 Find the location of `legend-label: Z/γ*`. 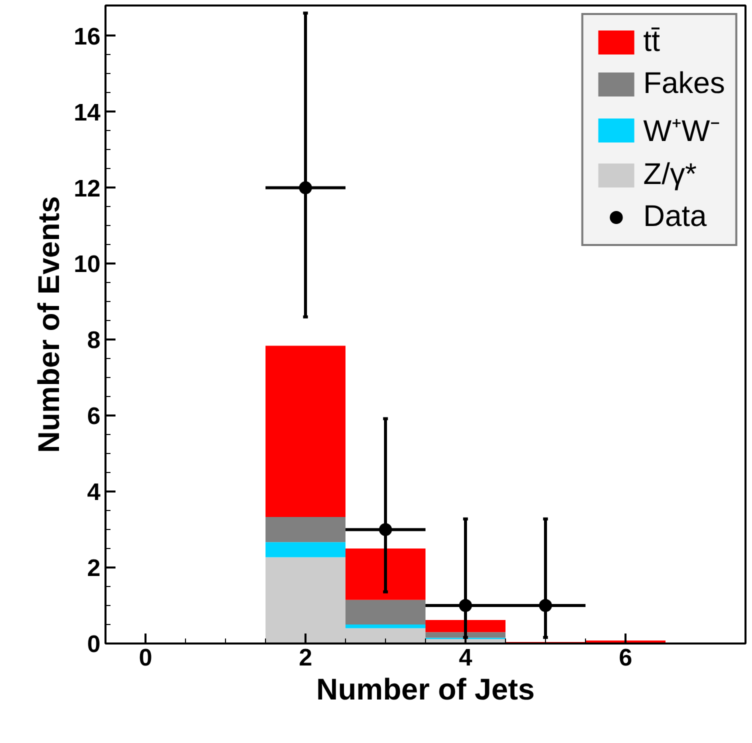

legend-label: Z/γ* is located at coordinates (670, 175).